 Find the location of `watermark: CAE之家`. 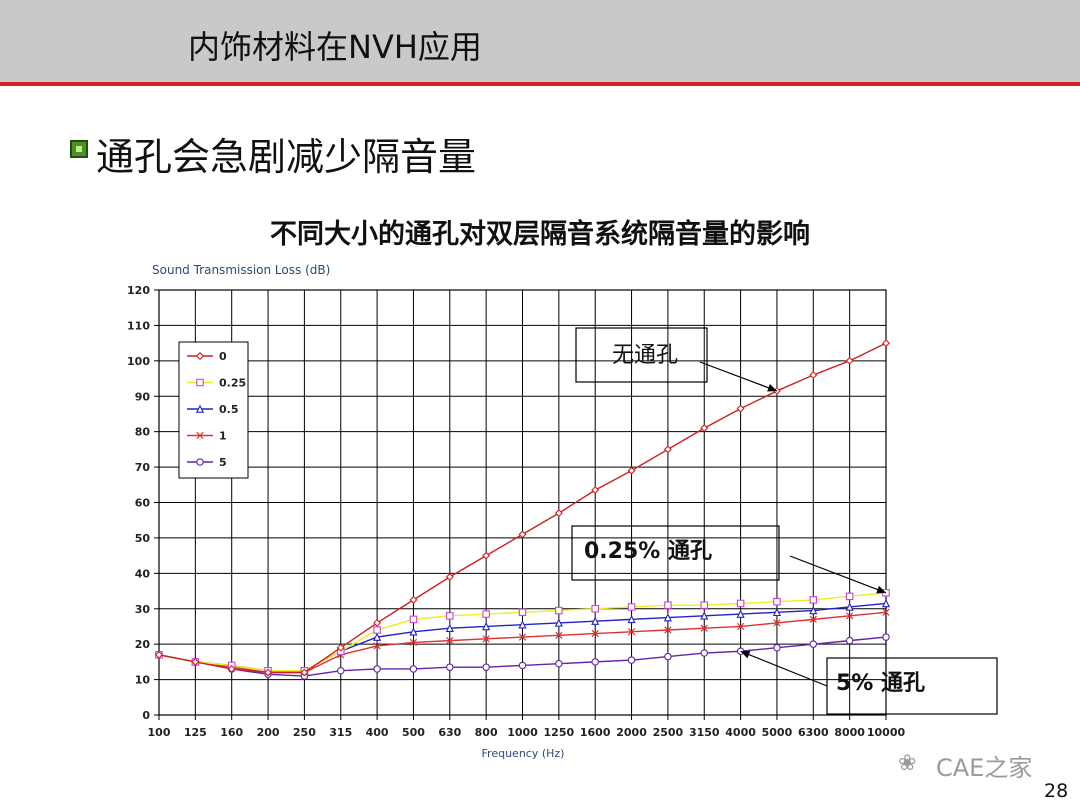

watermark: CAE之家 is located at coordinates (984, 768).